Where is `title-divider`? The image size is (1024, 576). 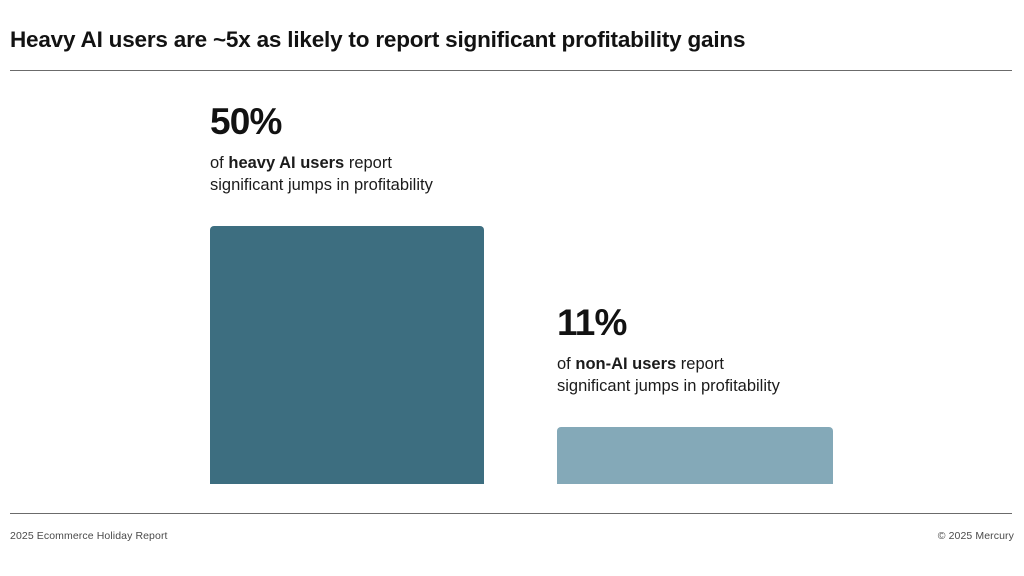 title-divider is located at coordinates (511, 70).